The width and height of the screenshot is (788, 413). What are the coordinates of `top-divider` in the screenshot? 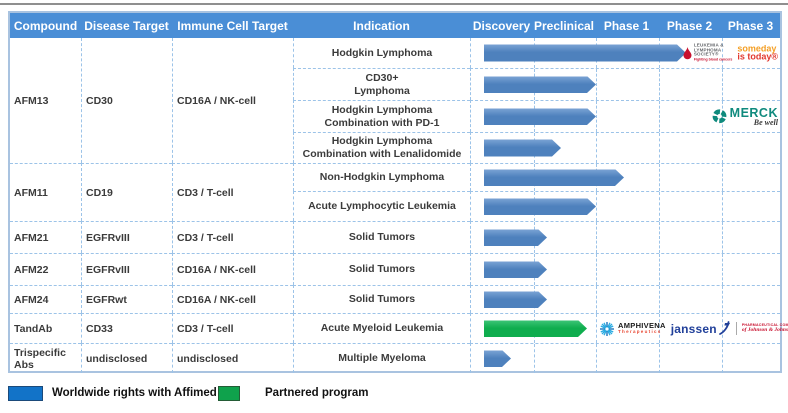 It's located at (394, 4).